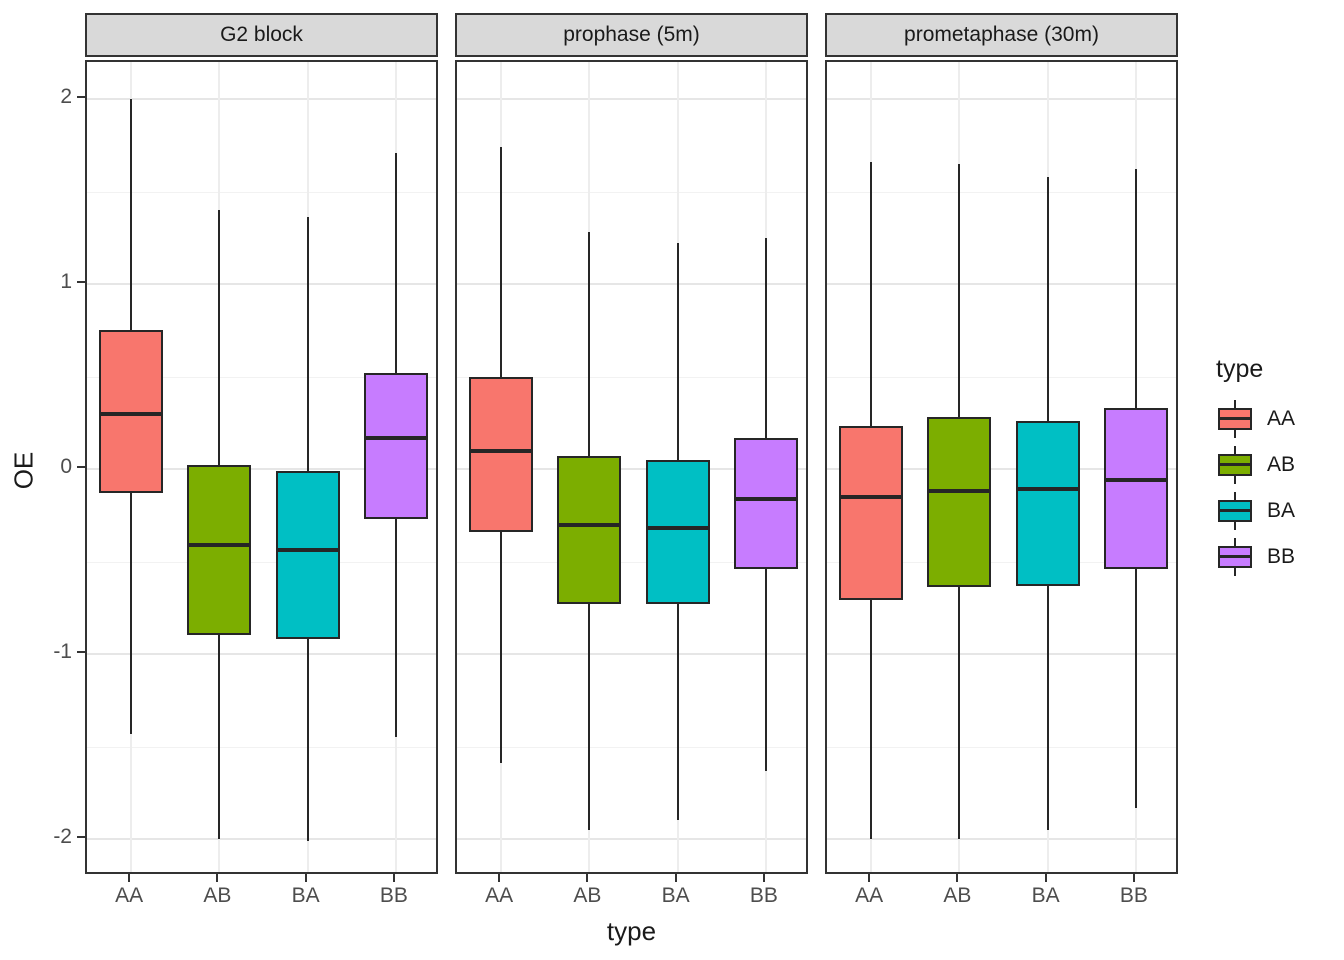  I want to click on legend-label: BB, so click(1281, 556).